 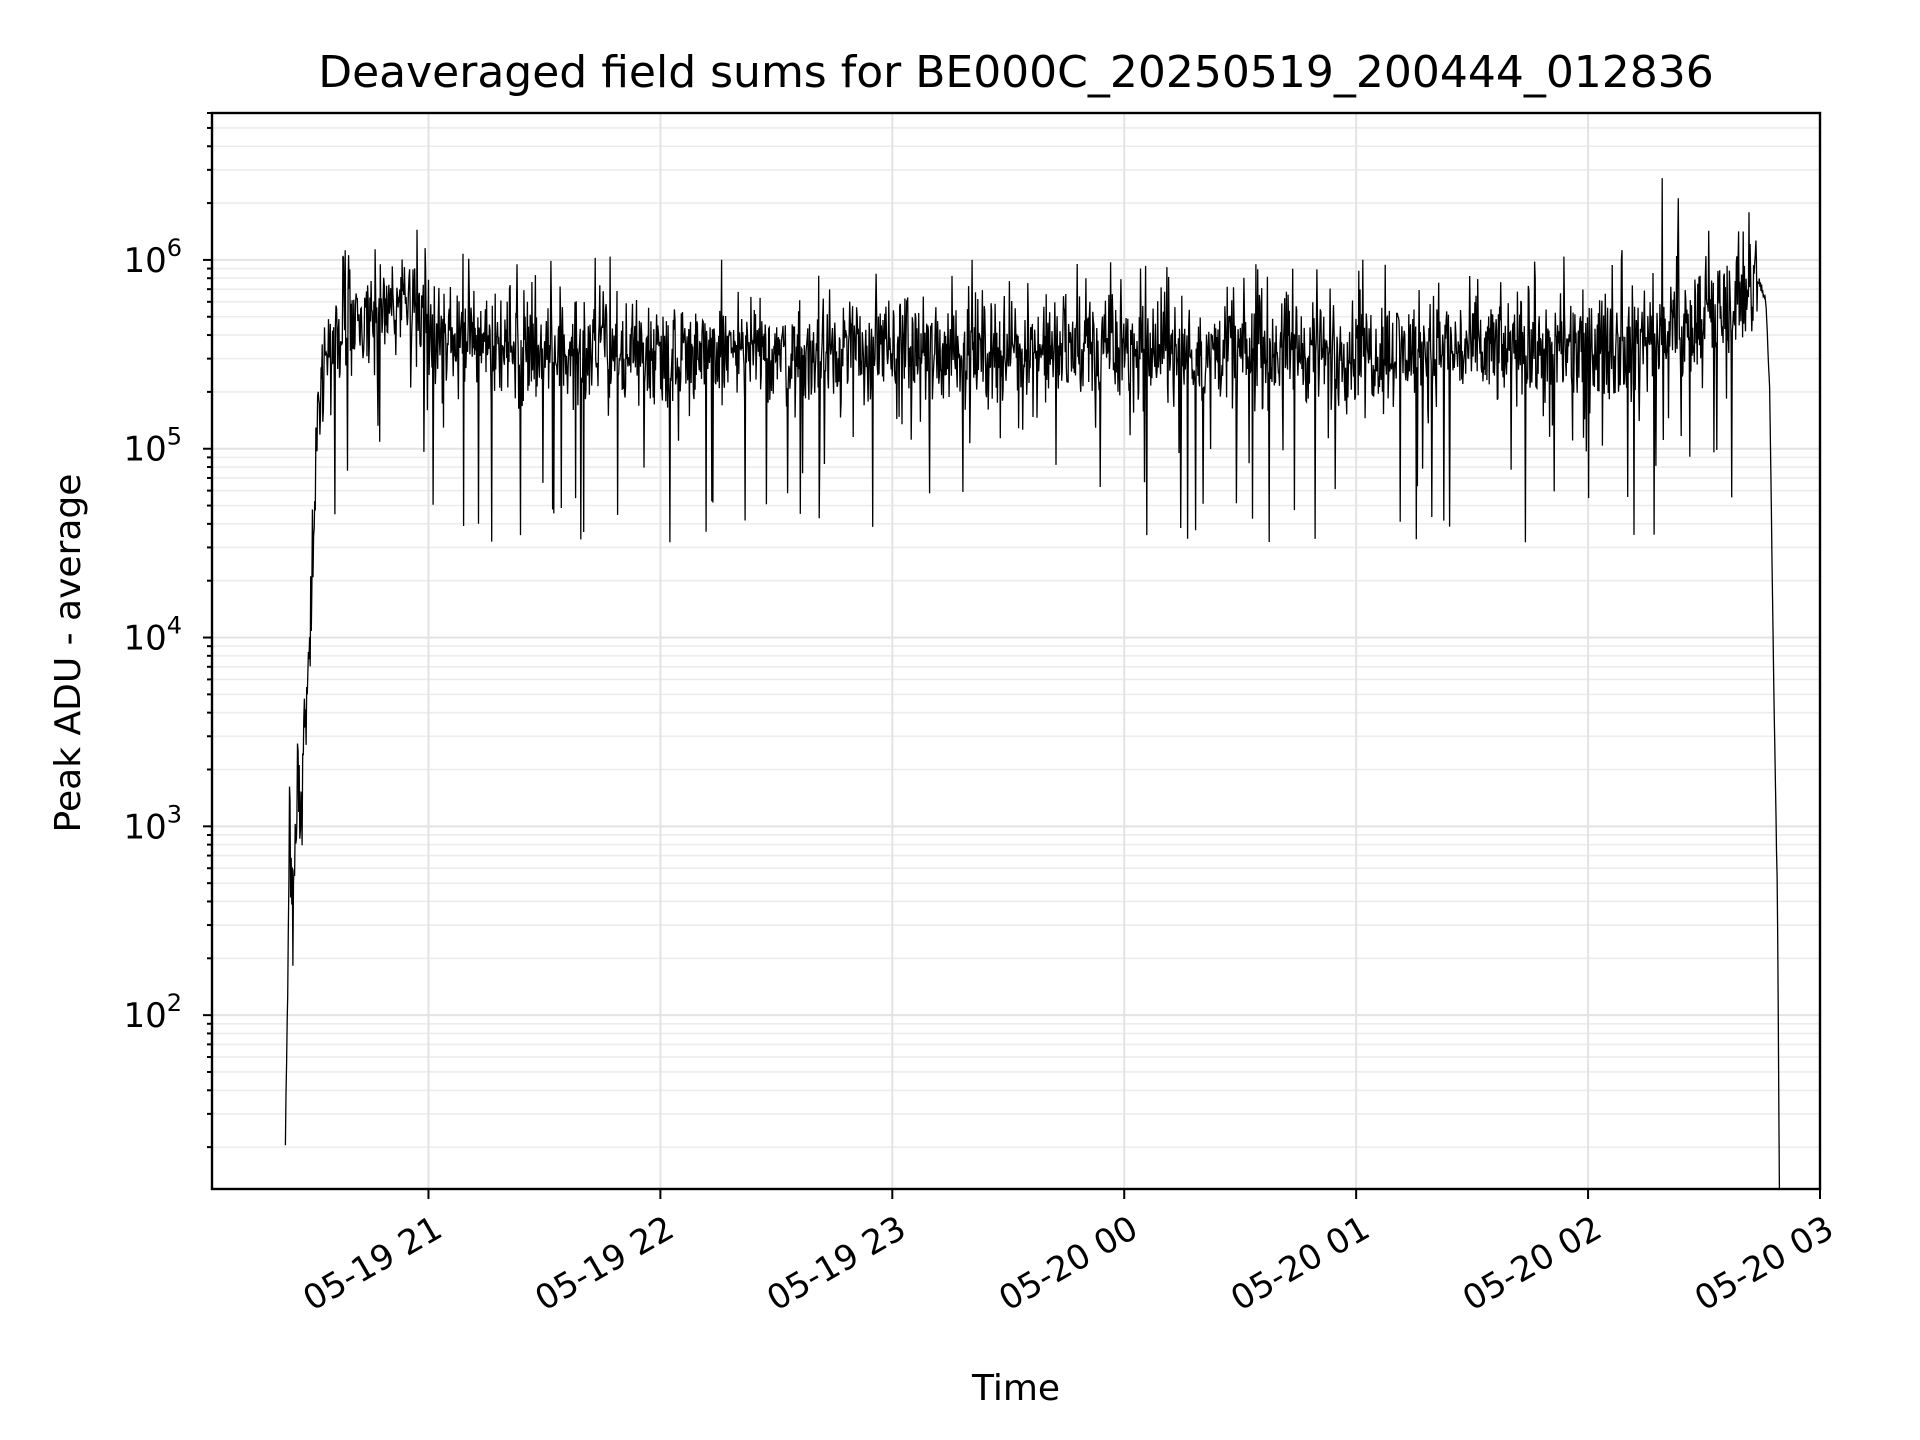 I want to click on y-axis-label: Peak ADU - average, so click(x=68, y=653).